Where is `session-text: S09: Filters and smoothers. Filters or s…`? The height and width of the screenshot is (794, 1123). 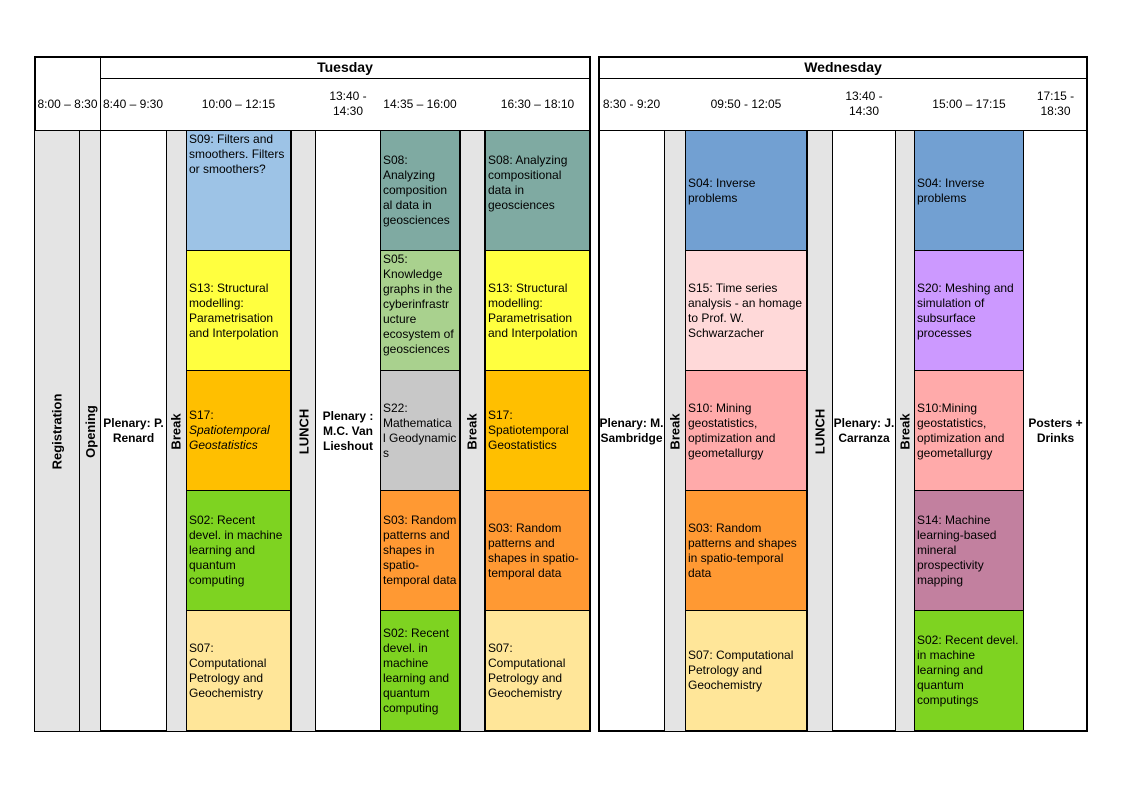 session-text: S09: Filters and smoothers. Filters or s… is located at coordinates (237, 154).